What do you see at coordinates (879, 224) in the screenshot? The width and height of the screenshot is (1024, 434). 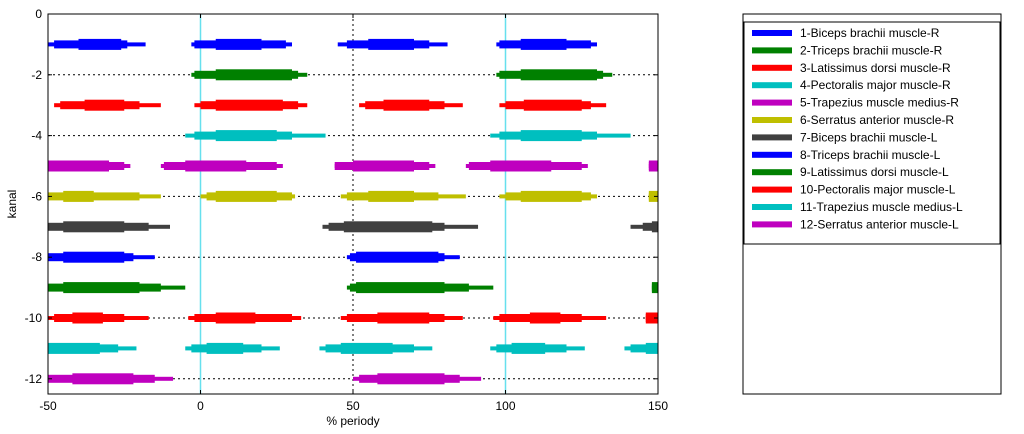 I see `legend-entry: 12-Serratus anterior muscle-L` at bounding box center [879, 224].